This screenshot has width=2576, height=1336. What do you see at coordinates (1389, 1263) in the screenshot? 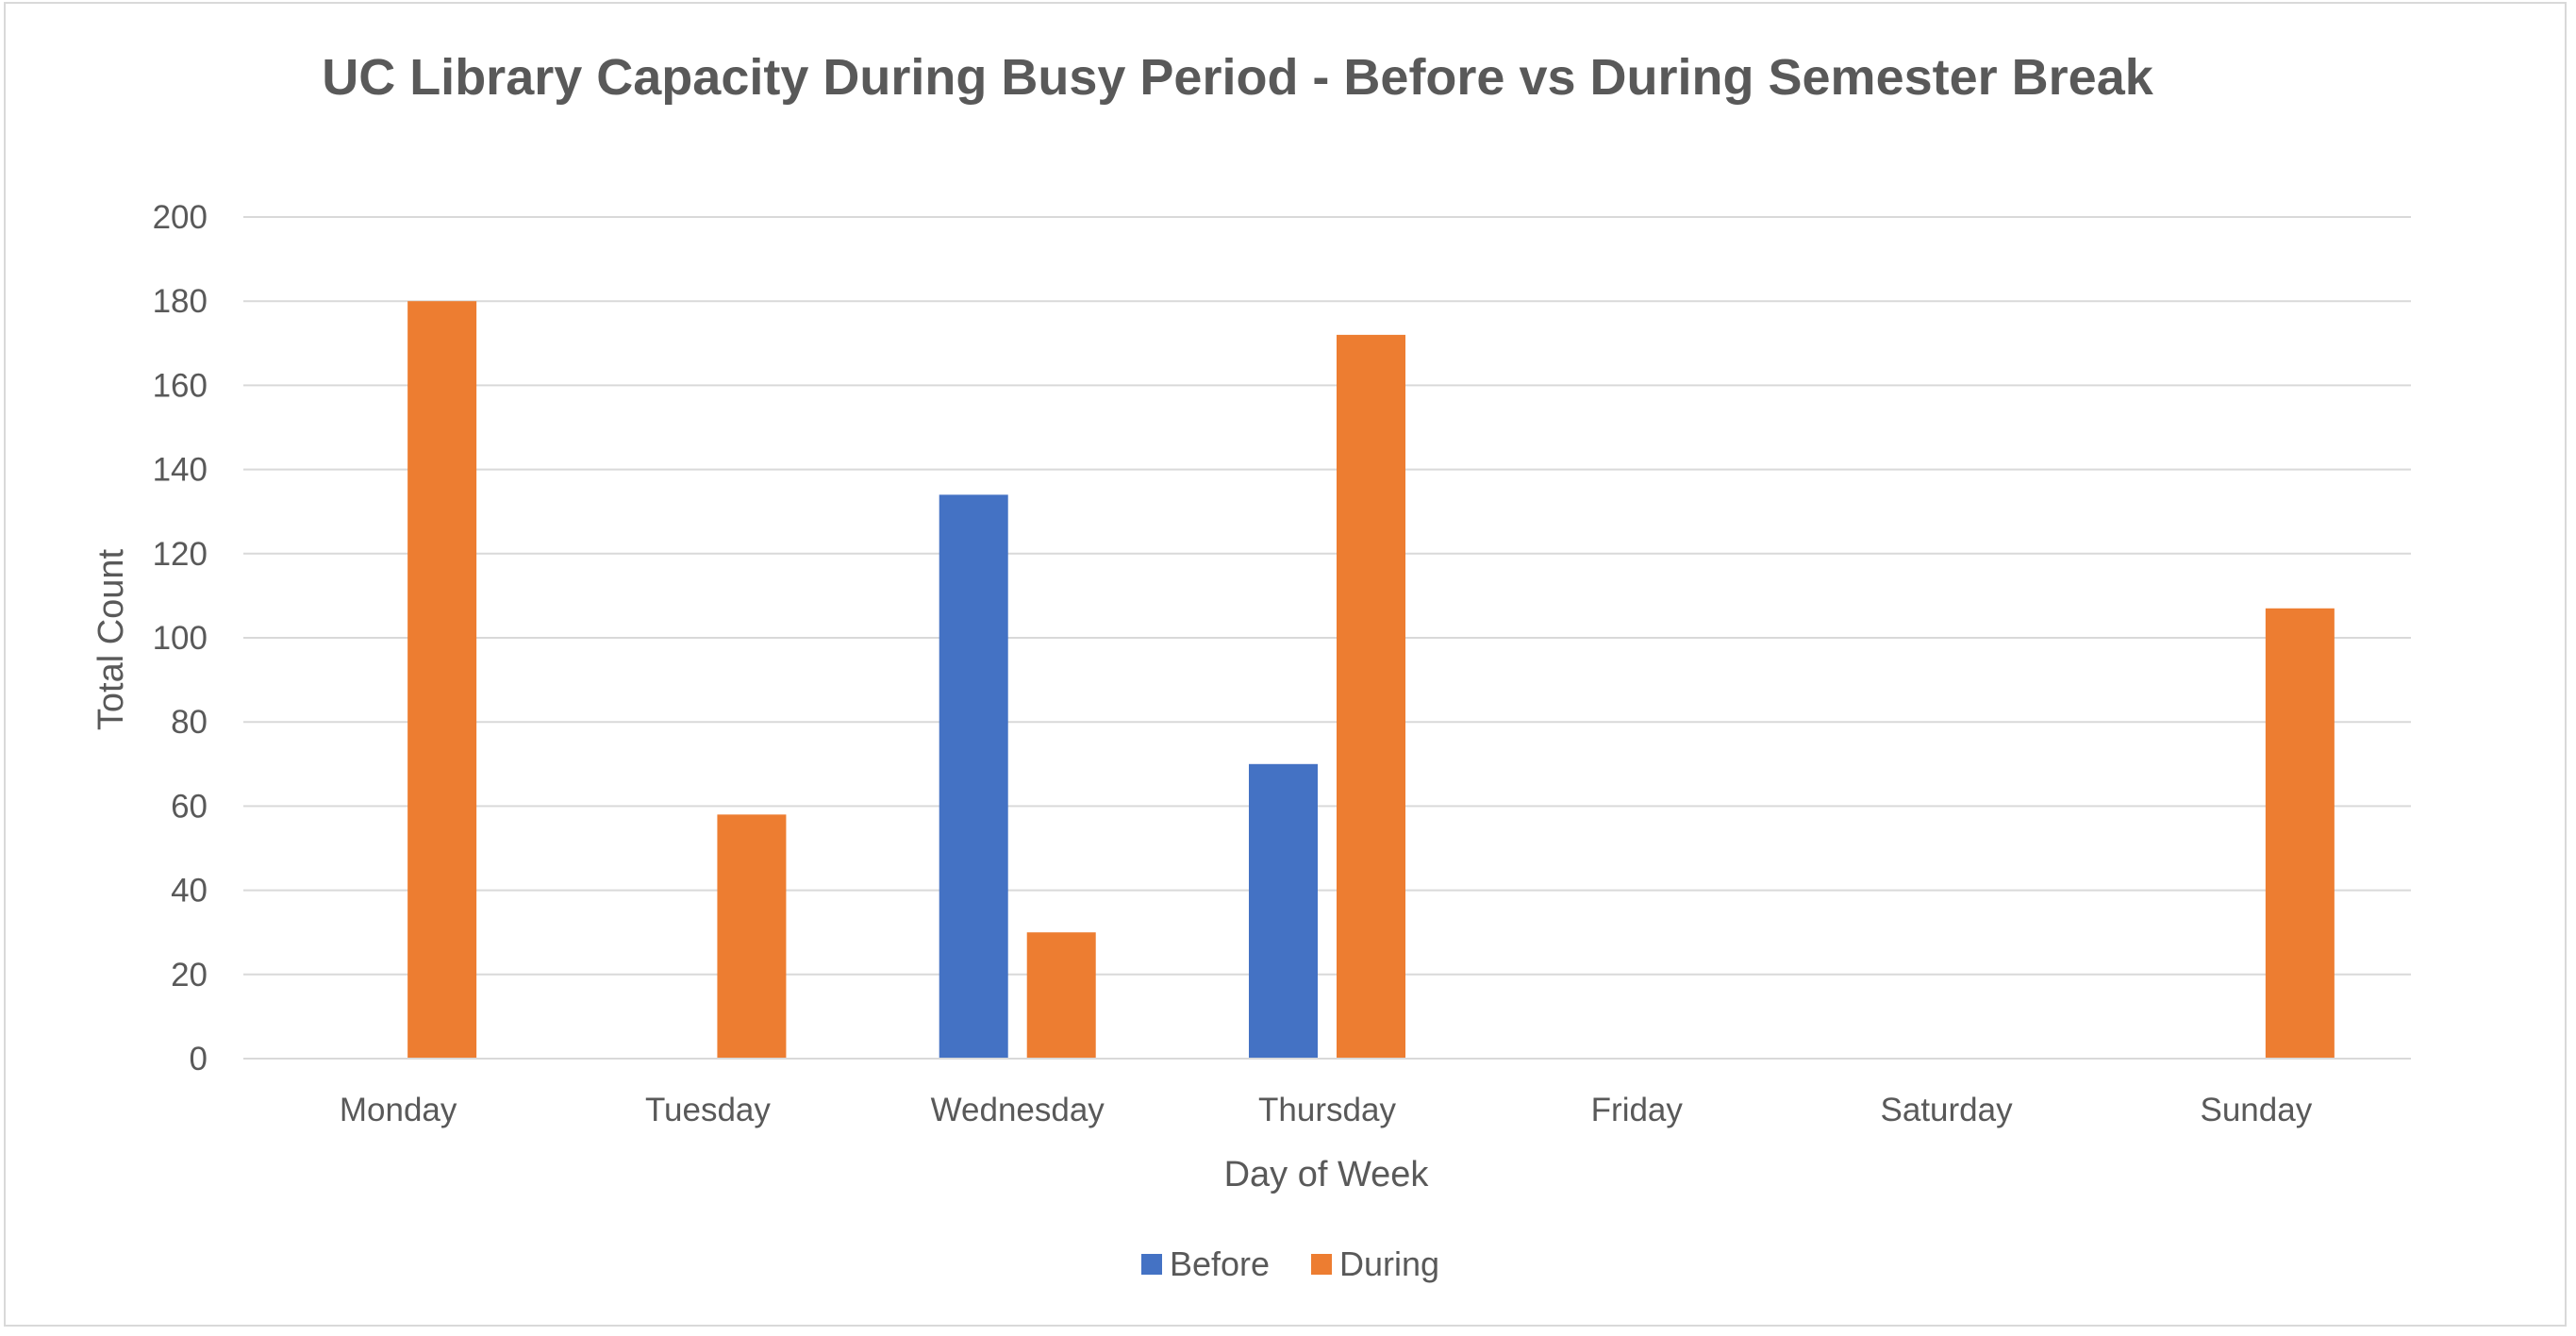
I see `legend-label-during: During` at bounding box center [1389, 1263].